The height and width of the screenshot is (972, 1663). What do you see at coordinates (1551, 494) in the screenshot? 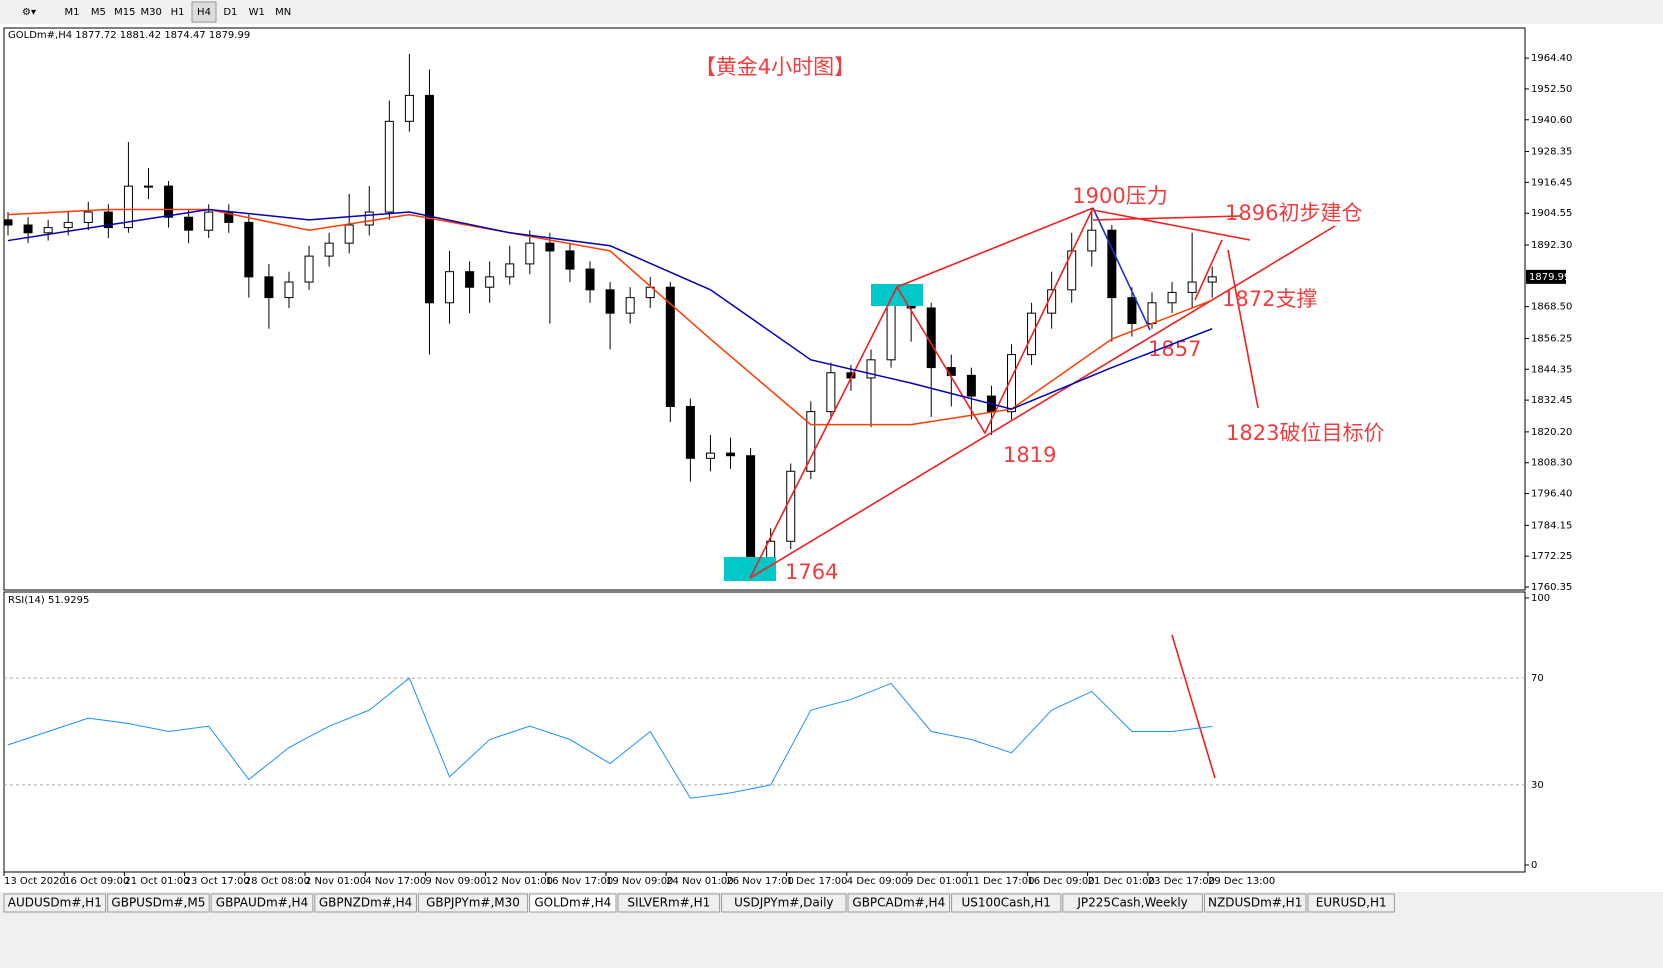
I see `y-tick-label: 1796.40` at bounding box center [1551, 494].